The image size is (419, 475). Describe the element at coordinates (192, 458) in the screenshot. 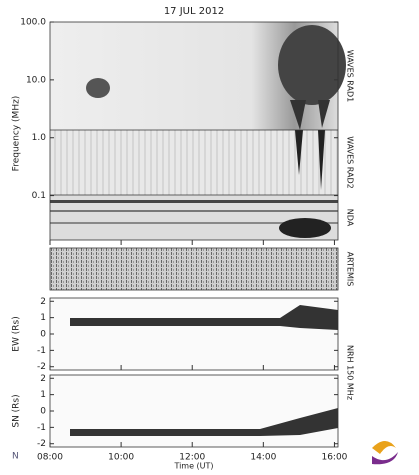

I see `x-tick-label: 12:00` at that location.